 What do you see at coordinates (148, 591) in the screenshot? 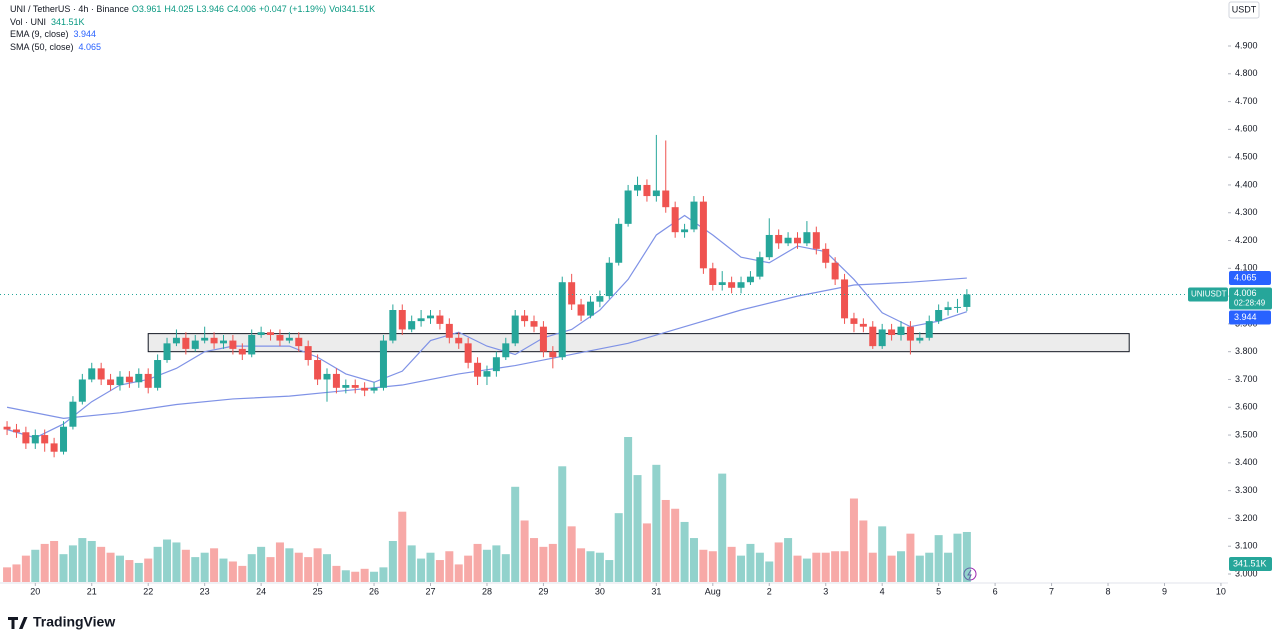
I see `x-tick-label: 22` at bounding box center [148, 591].